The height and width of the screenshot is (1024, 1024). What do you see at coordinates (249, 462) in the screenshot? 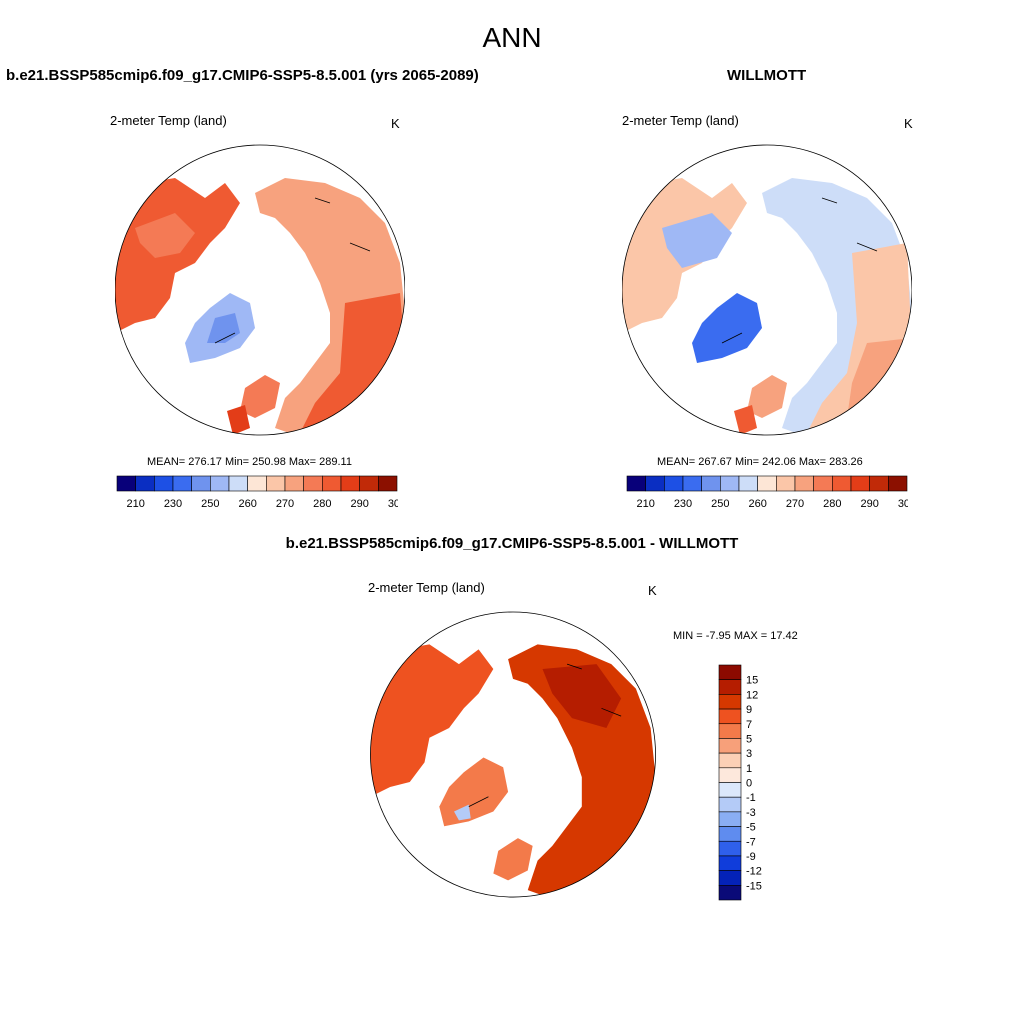
I see `panel-1-stats: MEAN= 276.17 Min= 250.98 Max= 289.11` at bounding box center [249, 462].